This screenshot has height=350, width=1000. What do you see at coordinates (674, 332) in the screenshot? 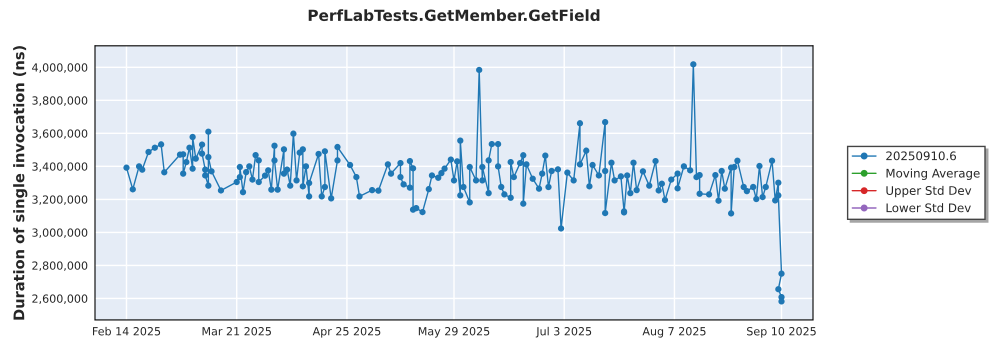
I see `x-tick-label: Aug 7 2025` at bounding box center [674, 332].